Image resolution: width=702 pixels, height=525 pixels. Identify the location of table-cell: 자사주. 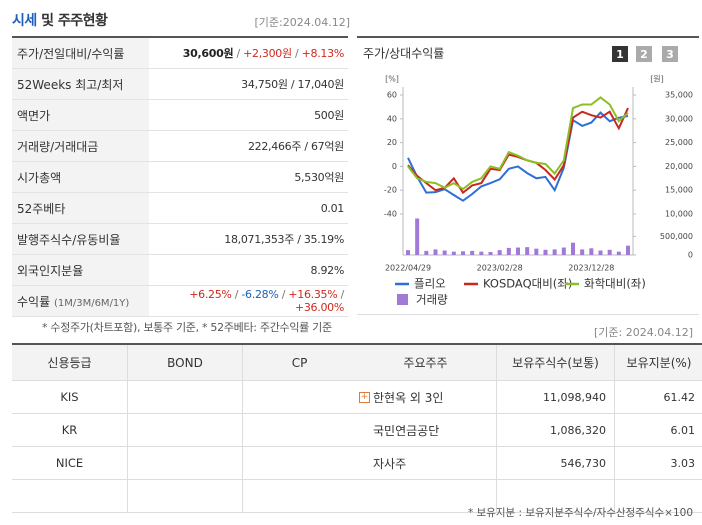
(426, 463).